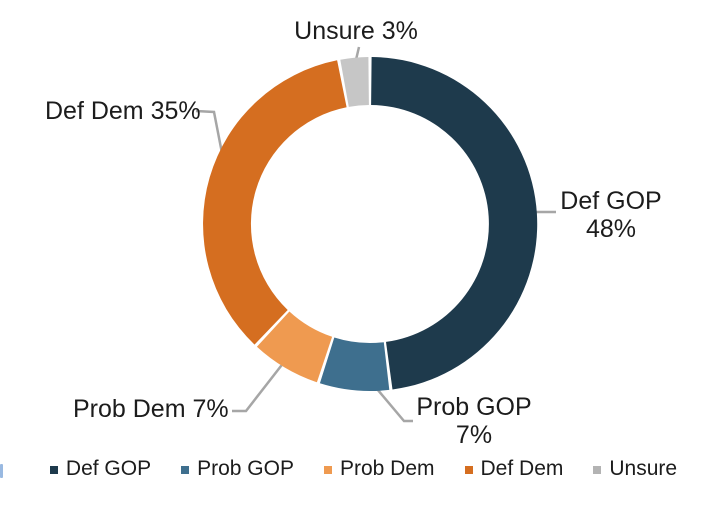 The image size is (727, 506). What do you see at coordinates (643, 468) in the screenshot?
I see `legend-label-unsure: Unsure` at bounding box center [643, 468].